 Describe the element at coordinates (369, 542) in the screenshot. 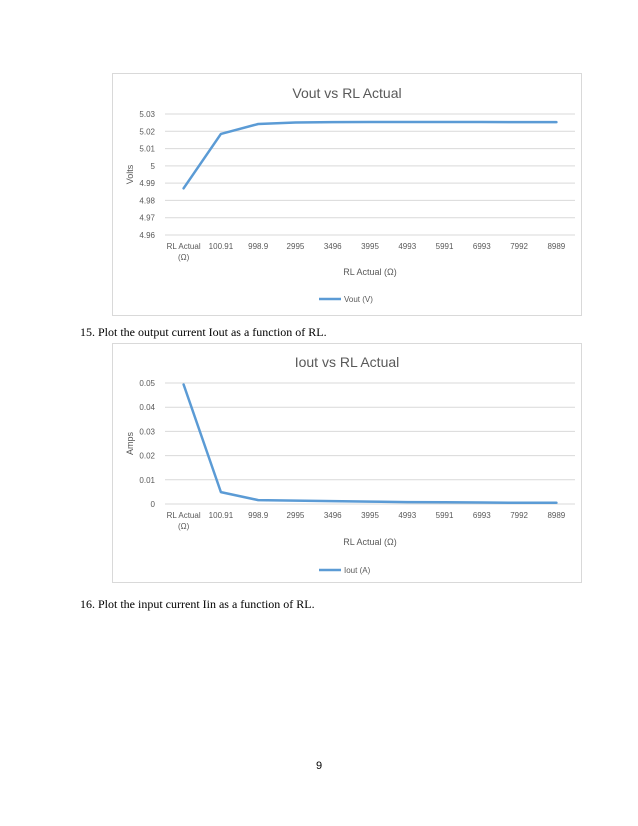

I see `chart2-x-axis-label: RL Actual (Ω)` at that location.